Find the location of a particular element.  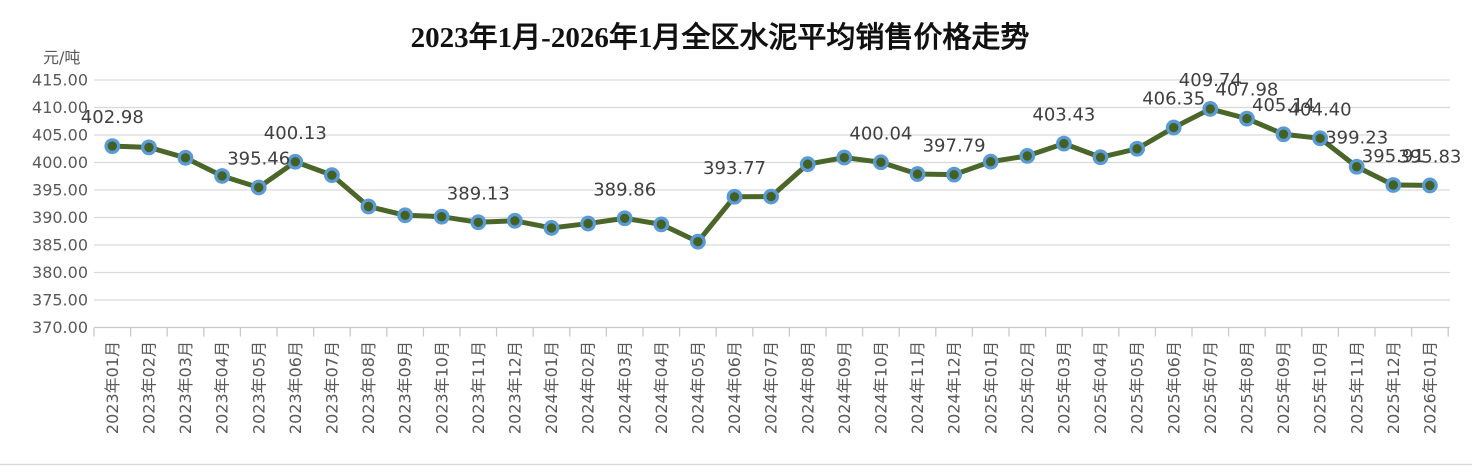

x-axis-tick-label: 2025年05月 is located at coordinates (1137, 387).